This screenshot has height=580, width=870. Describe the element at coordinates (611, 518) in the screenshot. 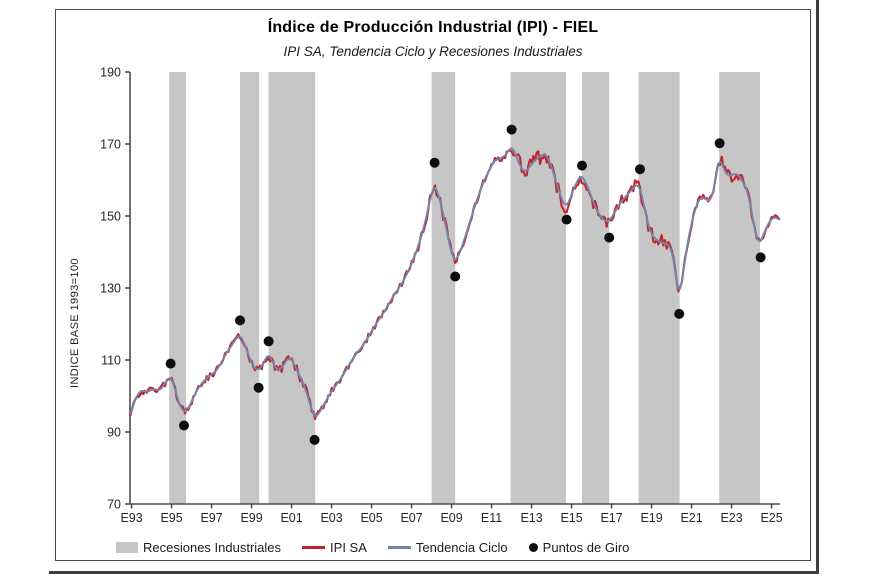

I see `x-tick-label: E17` at that location.